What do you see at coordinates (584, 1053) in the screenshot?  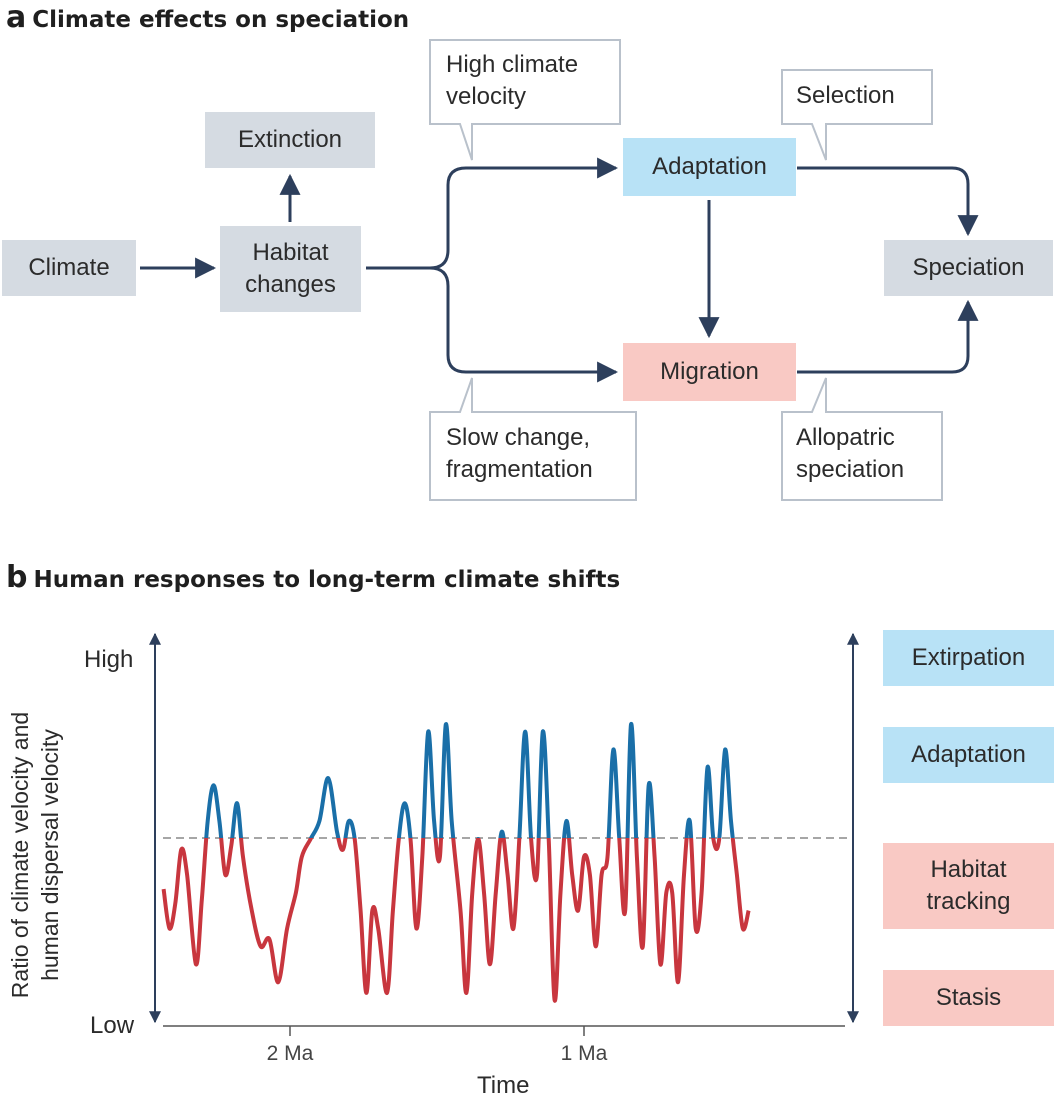 I see `x-tick-label-1ma: 1 Ma` at bounding box center [584, 1053].